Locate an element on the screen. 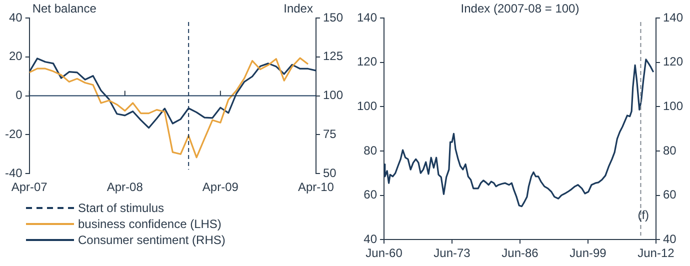  x-tick-label: Apr-07 is located at coordinates (29, 187).